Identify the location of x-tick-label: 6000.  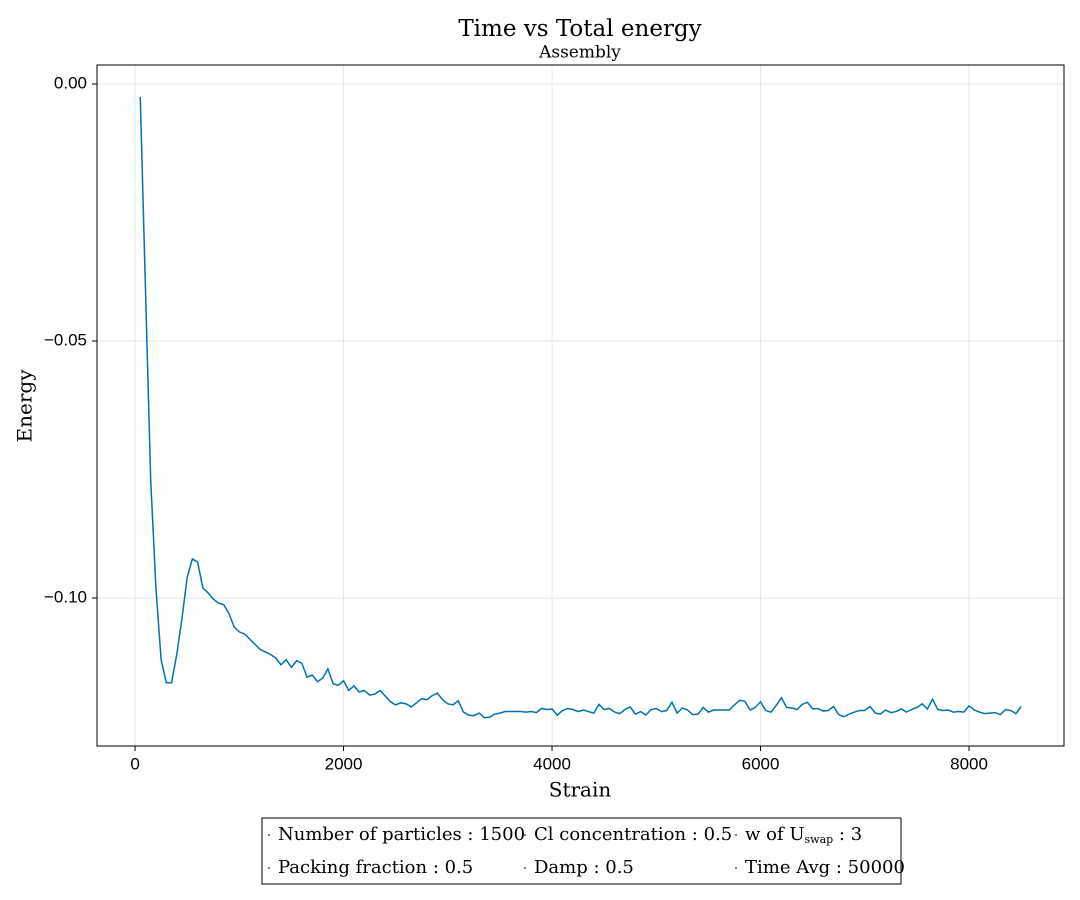
(761, 763).